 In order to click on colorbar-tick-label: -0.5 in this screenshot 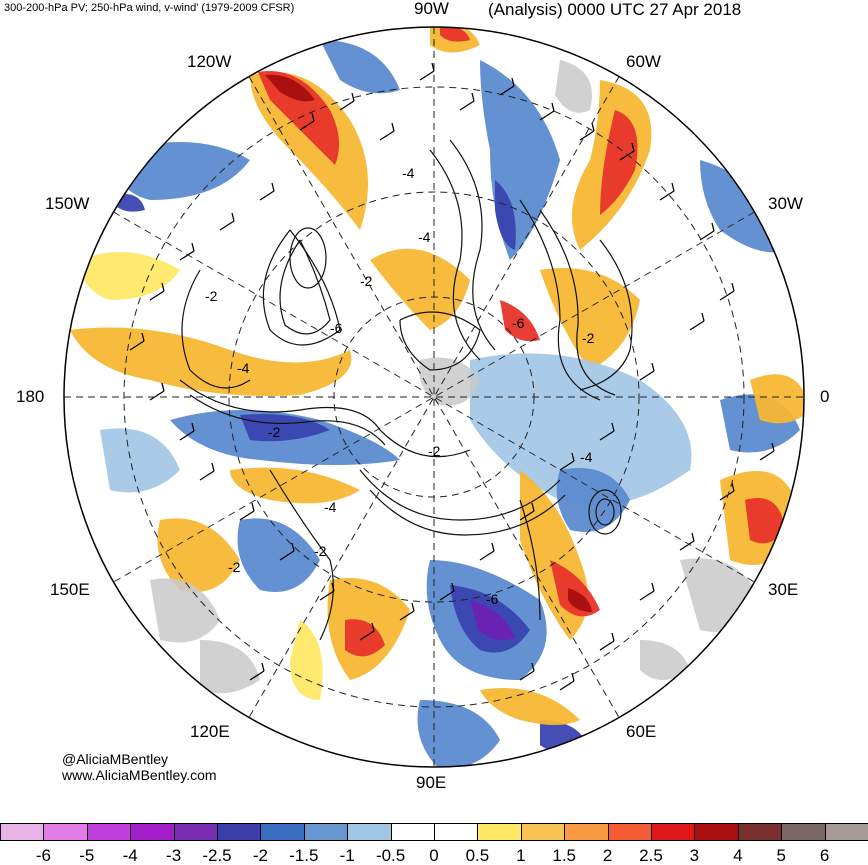, I will do `click(390, 855)`.